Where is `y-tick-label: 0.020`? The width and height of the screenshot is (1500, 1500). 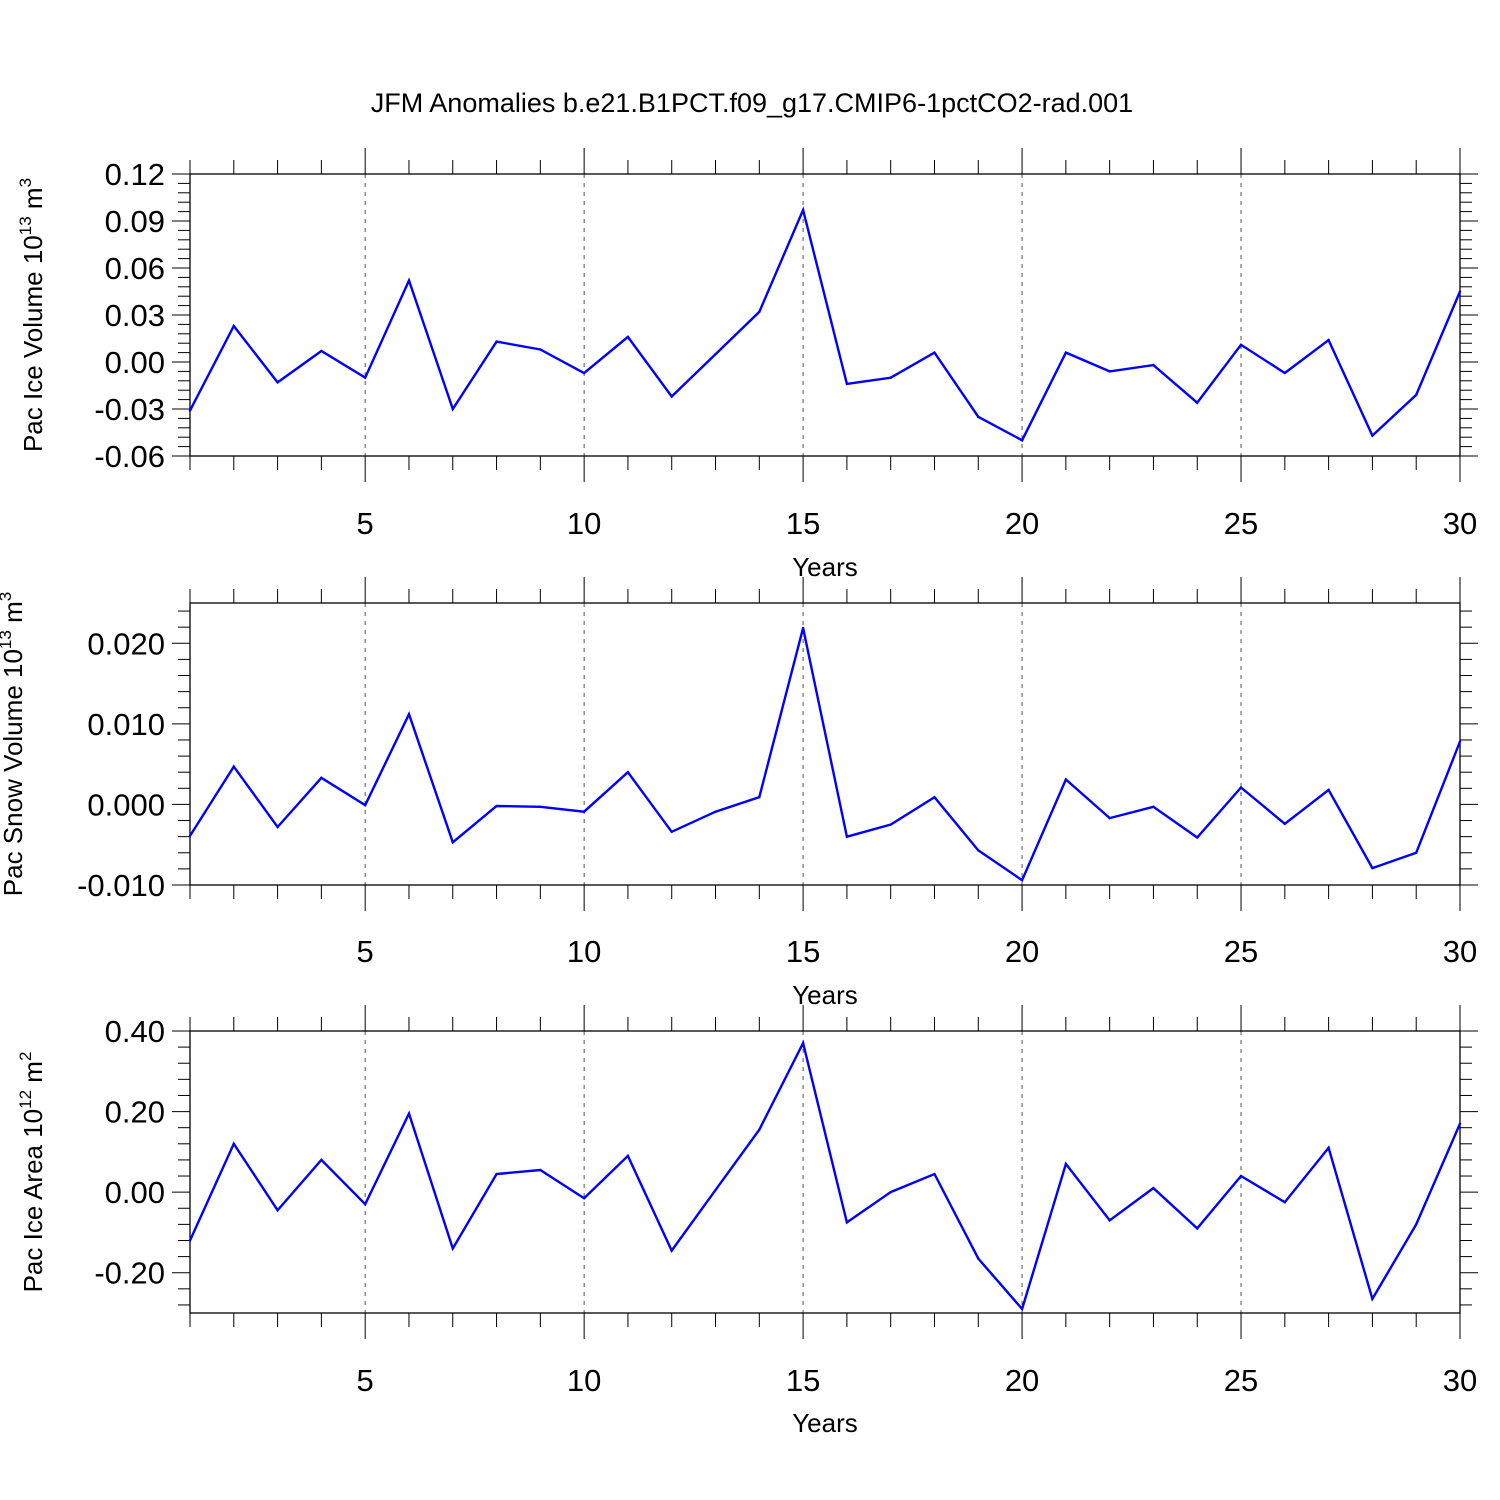 y-tick-label: 0.020 is located at coordinates (126, 643).